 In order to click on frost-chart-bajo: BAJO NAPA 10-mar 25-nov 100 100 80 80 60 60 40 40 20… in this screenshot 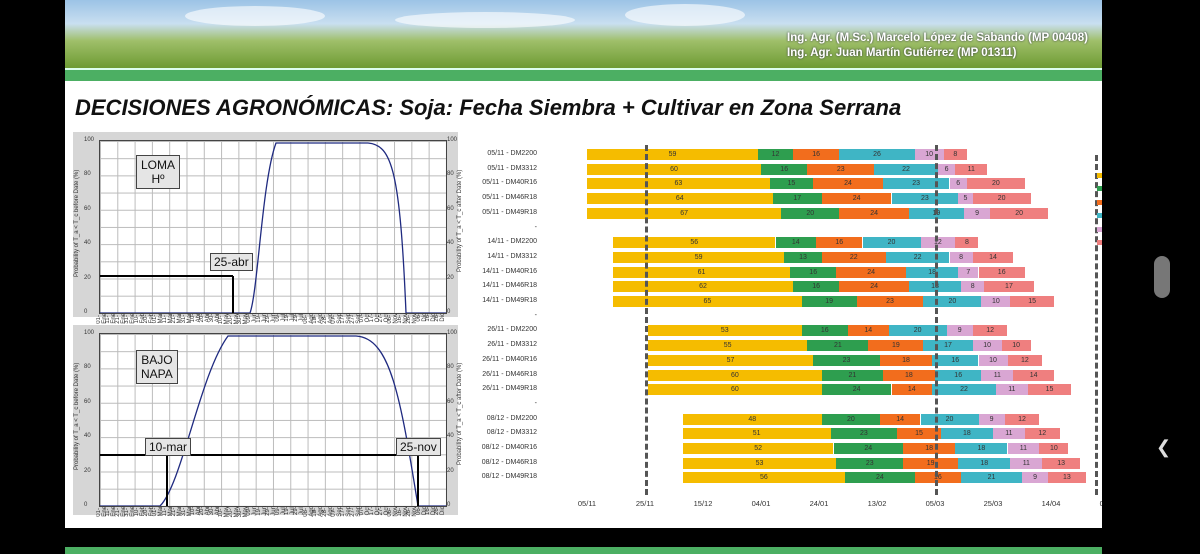, I will do `click(268, 421)`.